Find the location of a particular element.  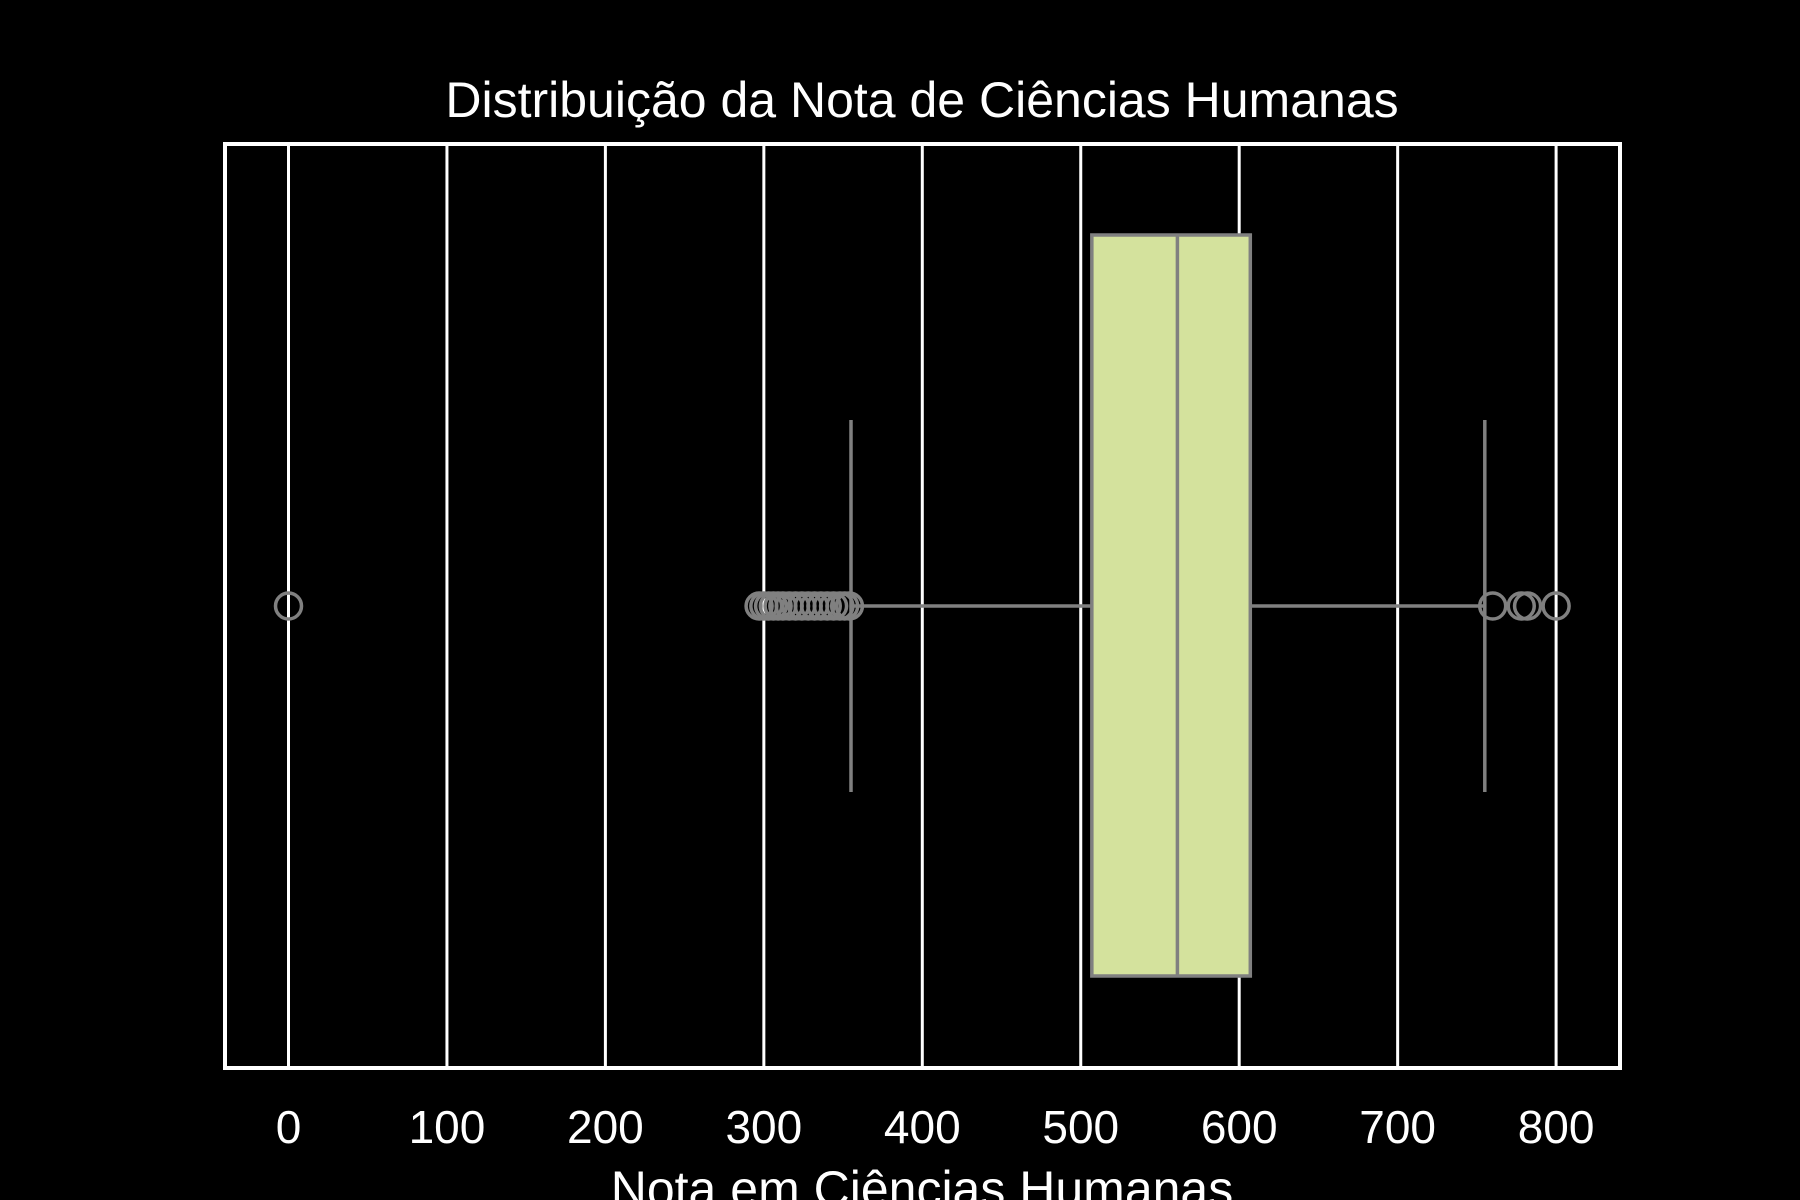

chart-title: Distribuição da Nota de Ciências Humanas is located at coordinates (921, 100).